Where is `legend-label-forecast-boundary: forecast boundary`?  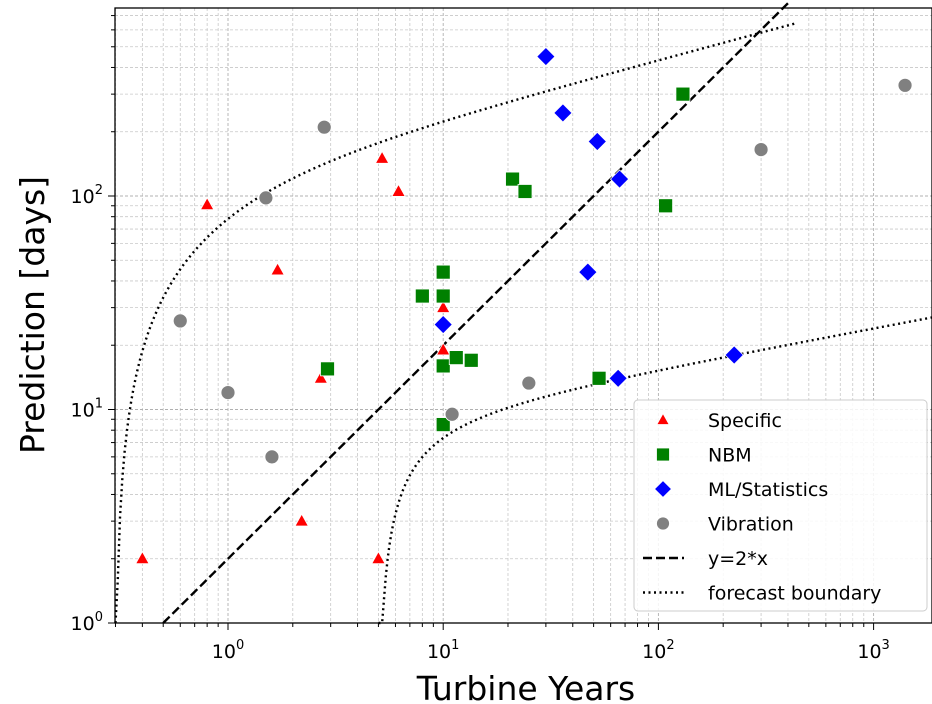 legend-label-forecast-boundary: forecast boundary is located at coordinates (794, 594).